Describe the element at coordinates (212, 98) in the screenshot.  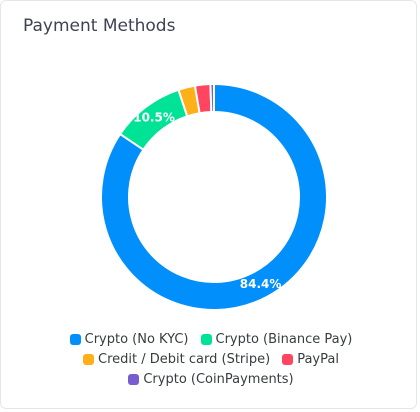
I see `donut-slice` at that location.